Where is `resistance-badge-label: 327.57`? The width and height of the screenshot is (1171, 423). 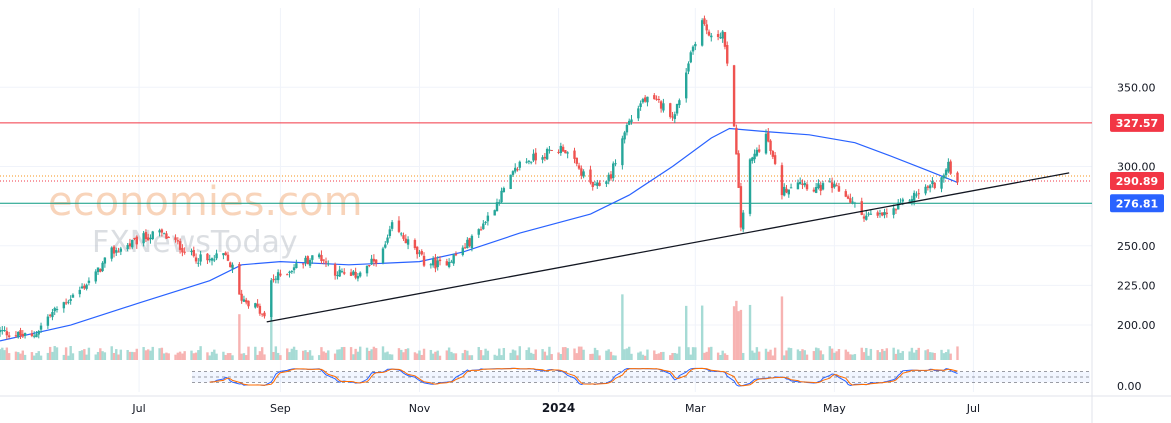 resistance-badge-label: 327.57 is located at coordinates (1137, 123).